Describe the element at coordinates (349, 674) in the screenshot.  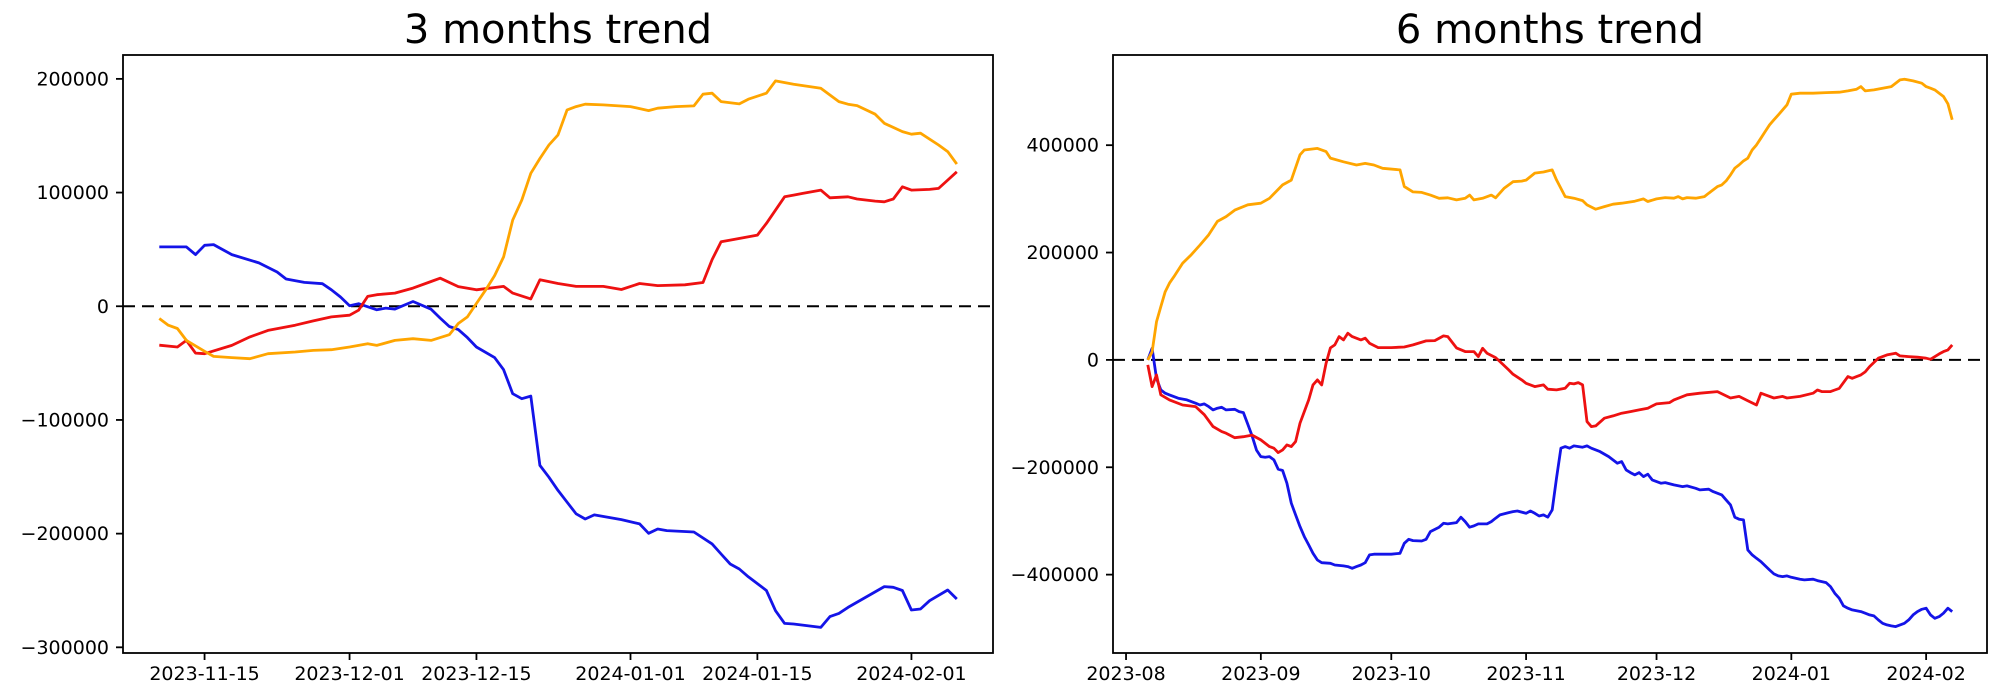
I see `x-tick-label: 2023-12-01` at that location.